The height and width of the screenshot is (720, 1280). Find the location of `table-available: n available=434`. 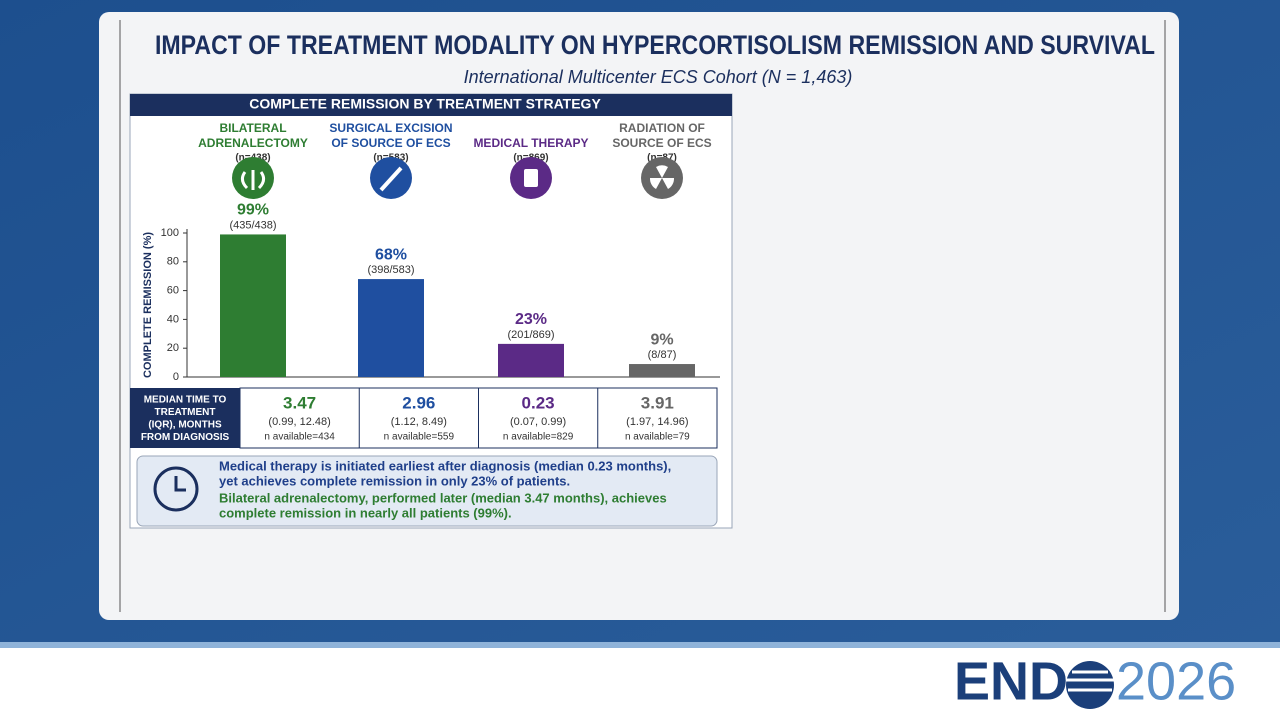

table-available: n available=434 is located at coordinates (299, 437).